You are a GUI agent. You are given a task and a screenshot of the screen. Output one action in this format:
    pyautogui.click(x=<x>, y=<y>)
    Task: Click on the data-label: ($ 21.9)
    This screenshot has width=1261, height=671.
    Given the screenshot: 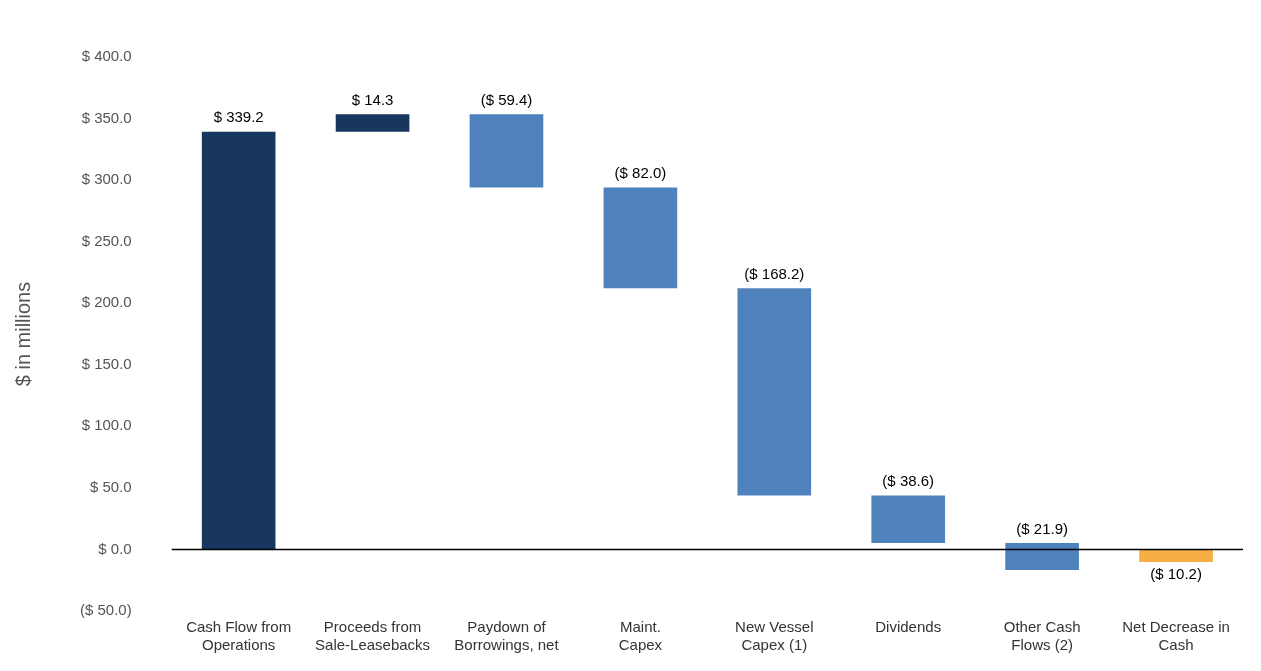 What is the action you would take?
    pyautogui.click(x=1042, y=528)
    